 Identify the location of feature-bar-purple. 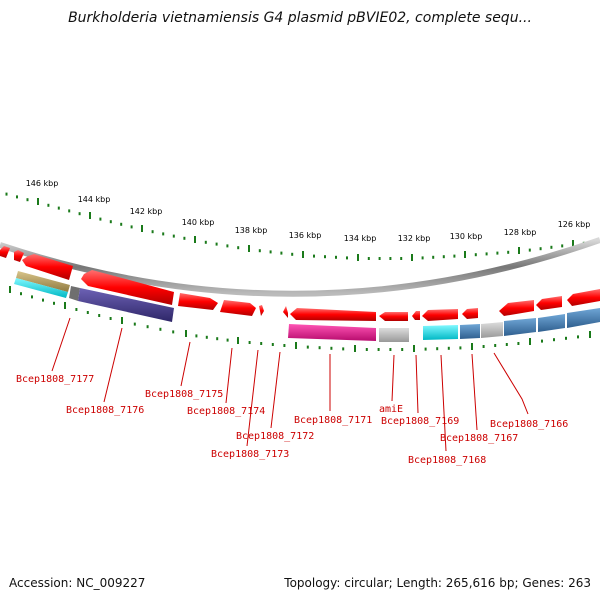
(126, 305).